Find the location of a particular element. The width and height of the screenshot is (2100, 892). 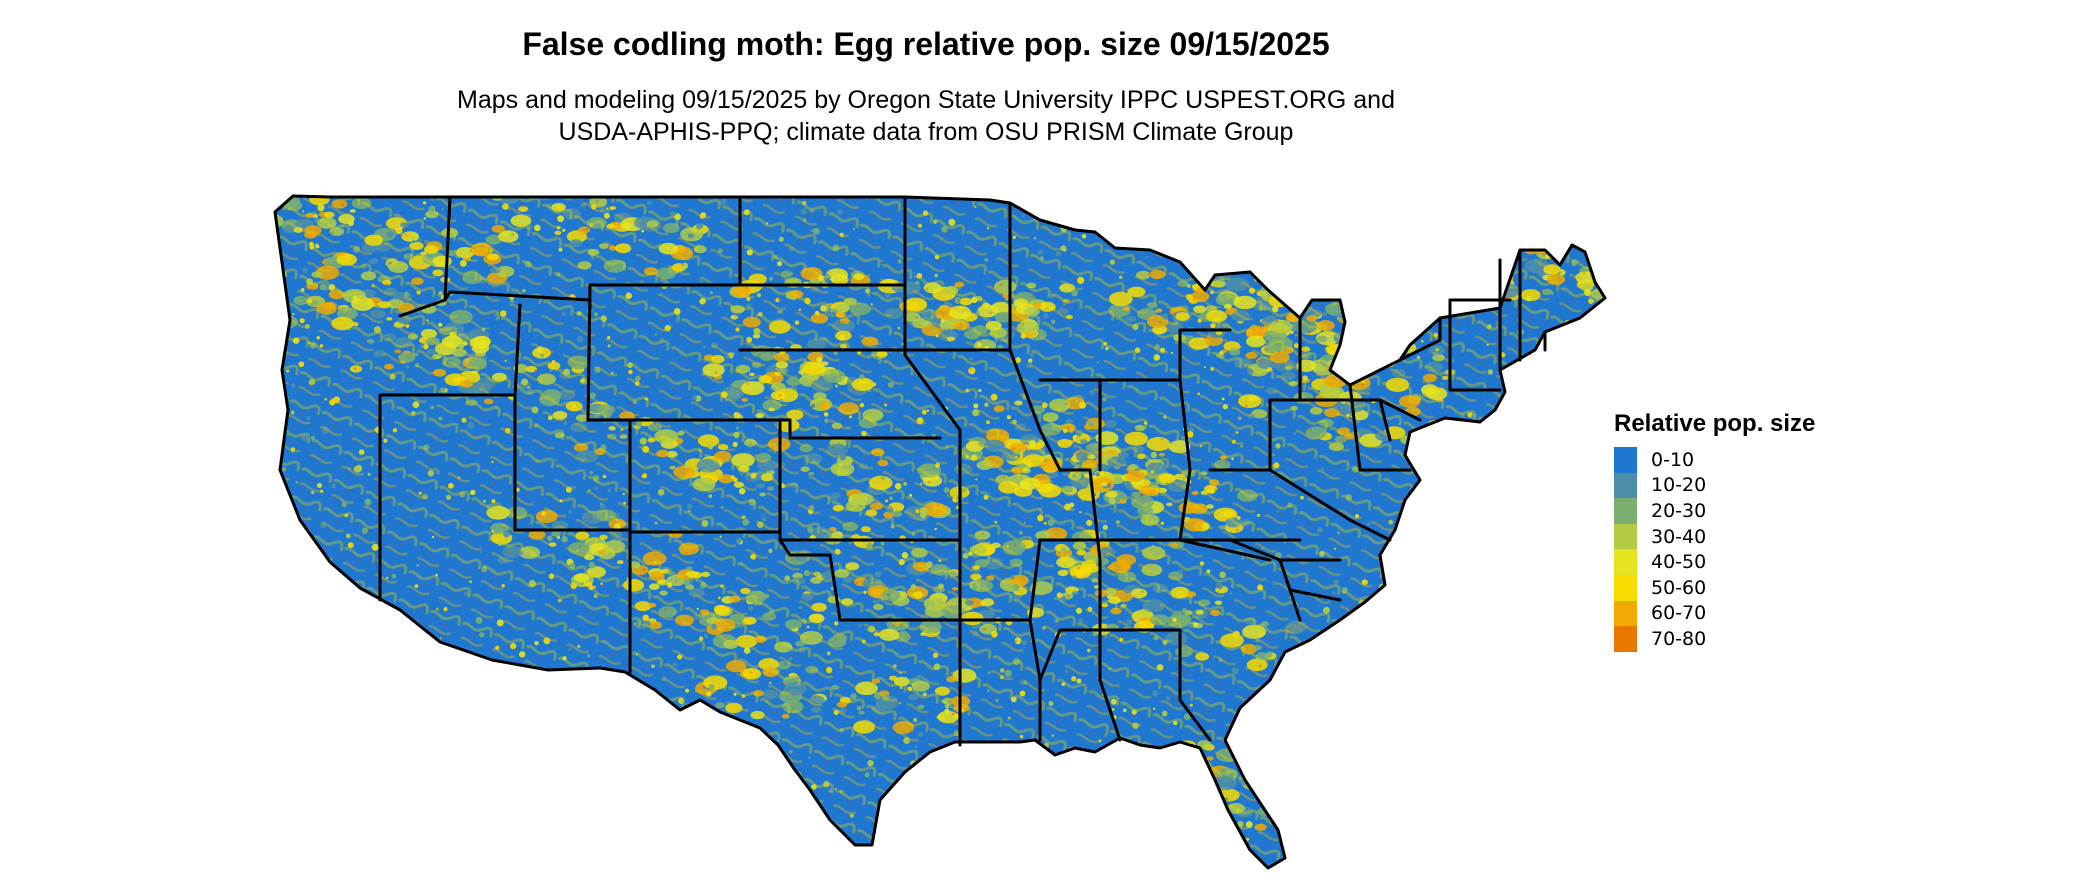

legend-item: 20-30 is located at coordinates (1714, 511).